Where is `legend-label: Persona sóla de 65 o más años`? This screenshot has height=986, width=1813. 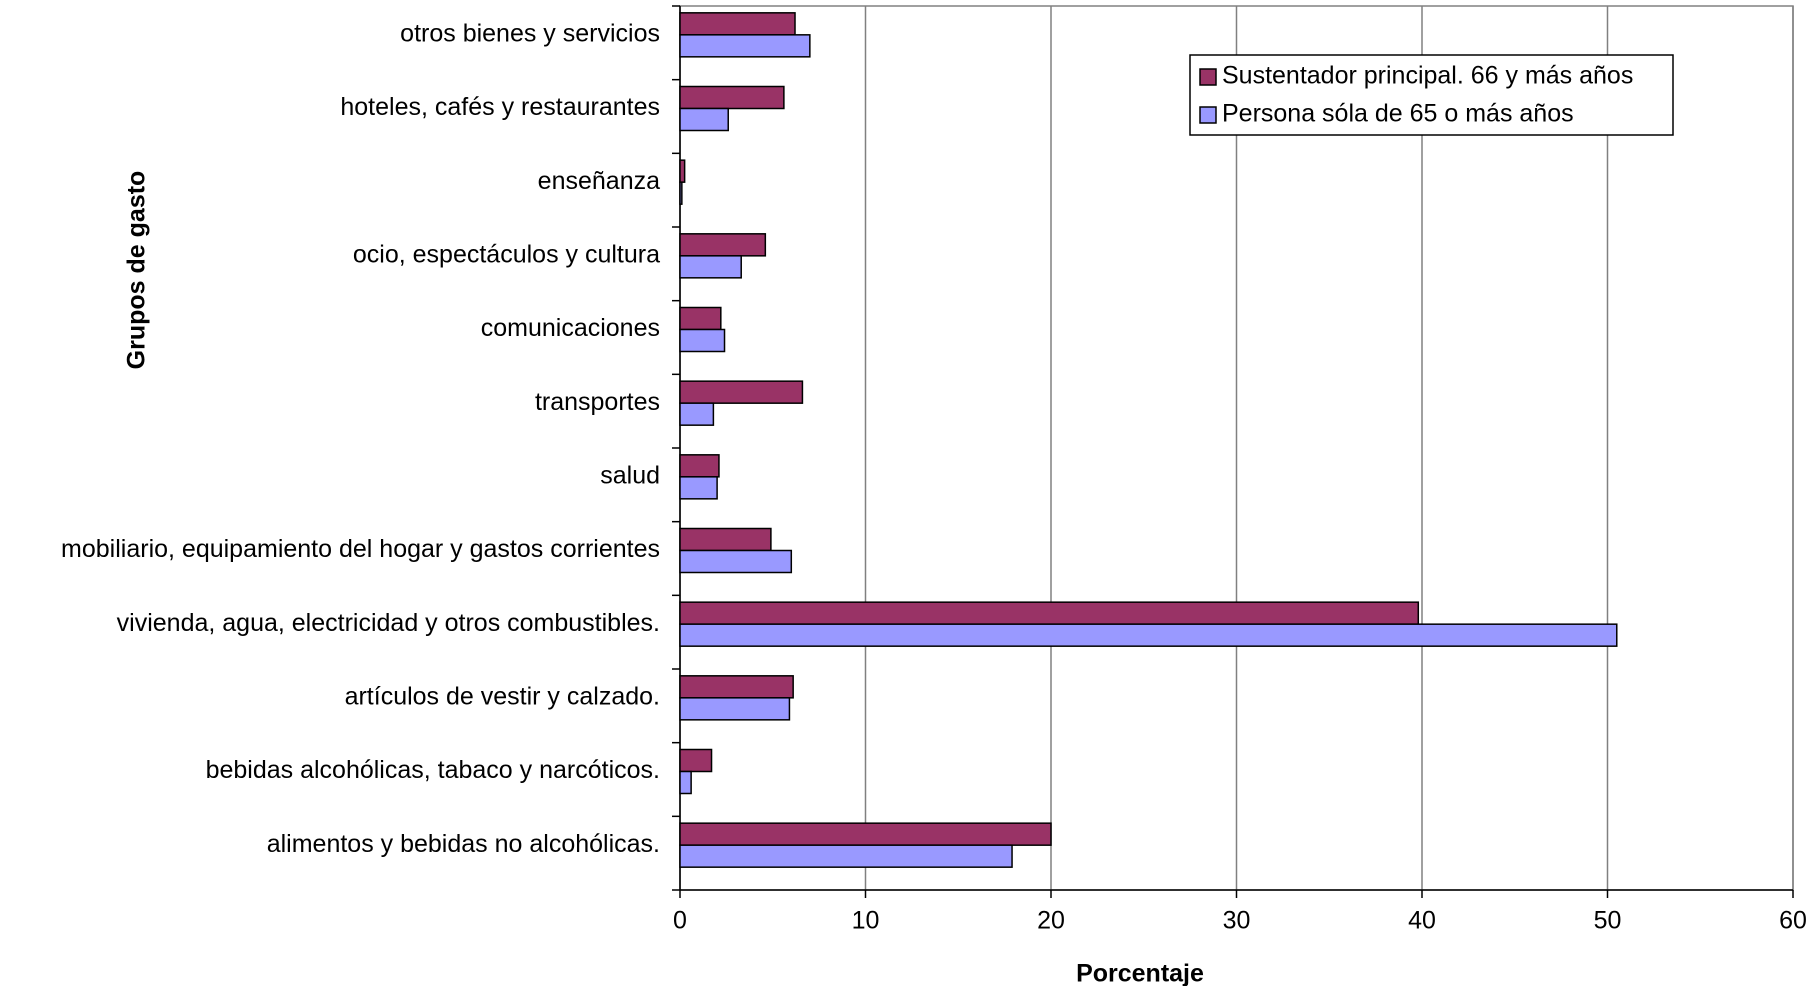 legend-label: Persona sóla de 65 o más años is located at coordinates (1398, 114).